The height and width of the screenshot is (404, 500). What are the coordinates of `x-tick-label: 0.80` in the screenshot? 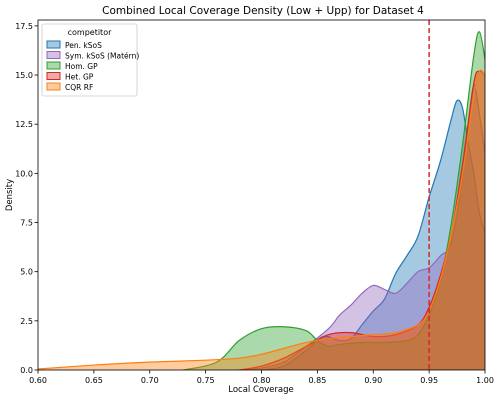 It's located at (262, 380).